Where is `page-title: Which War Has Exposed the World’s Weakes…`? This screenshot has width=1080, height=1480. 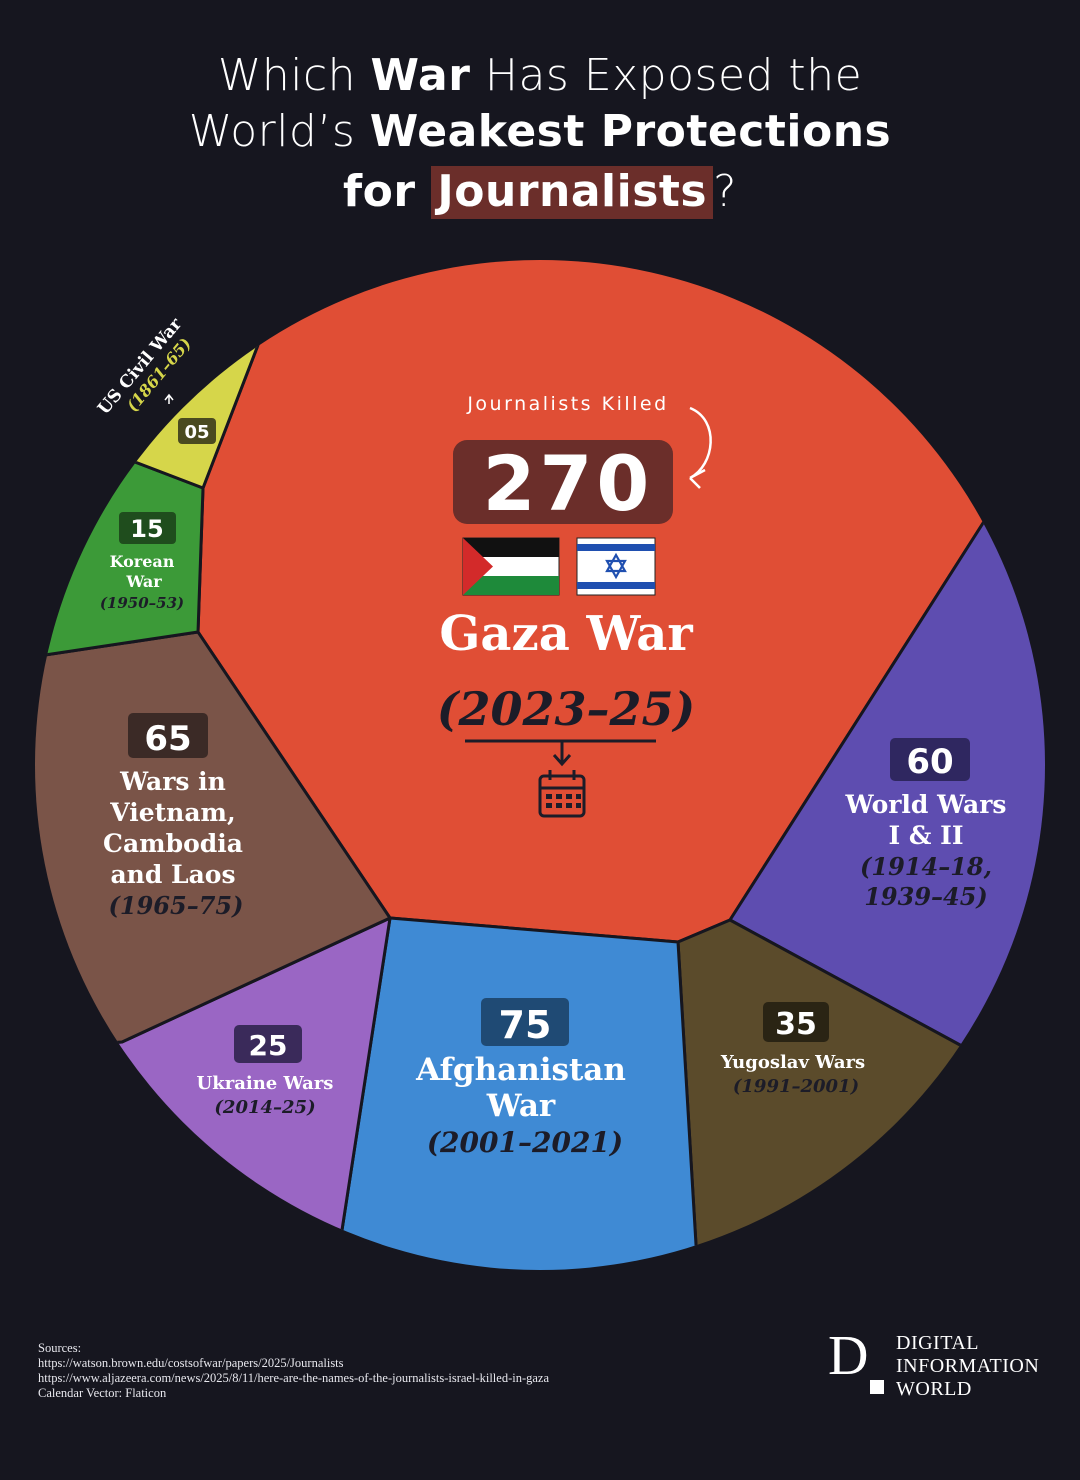
page-title: Which War Has Exposed the World’s Weakes… is located at coordinates (540, 134).